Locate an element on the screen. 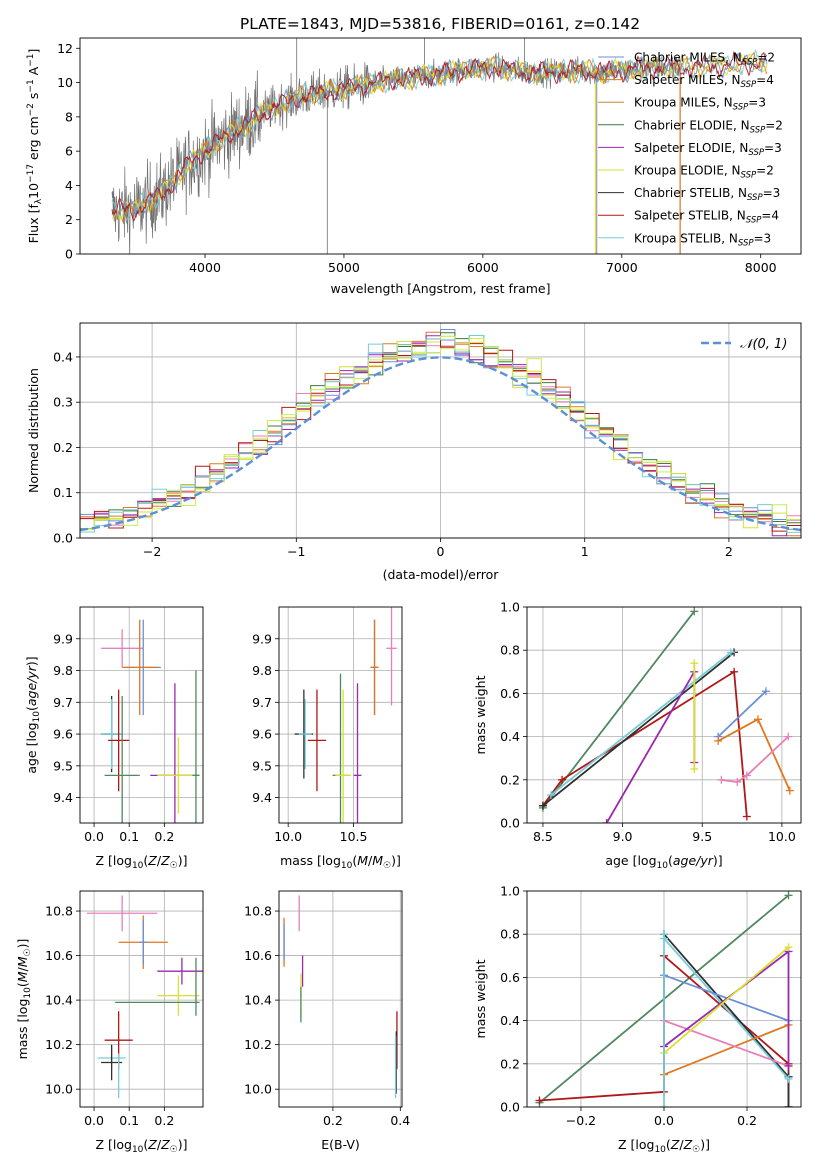  x-axis-label: wavelength [Angstrom, rest frame] is located at coordinates (440, 288).